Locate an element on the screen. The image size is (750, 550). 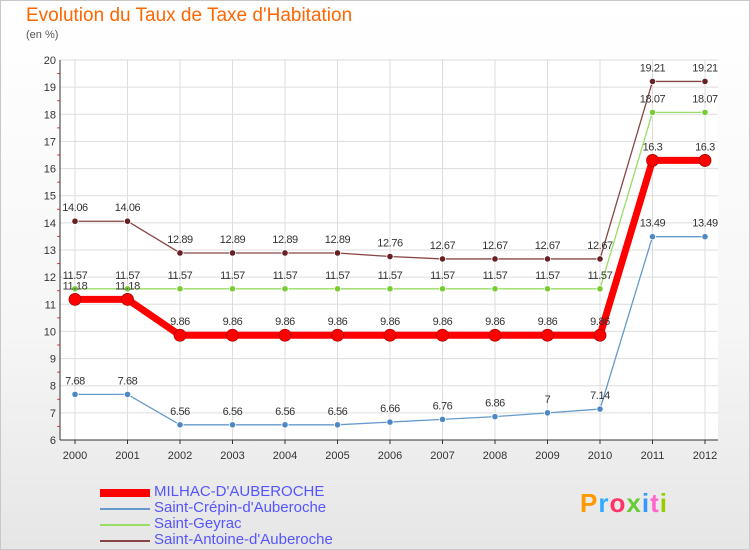
x-tick-label: 2011 is located at coordinates (653, 456).